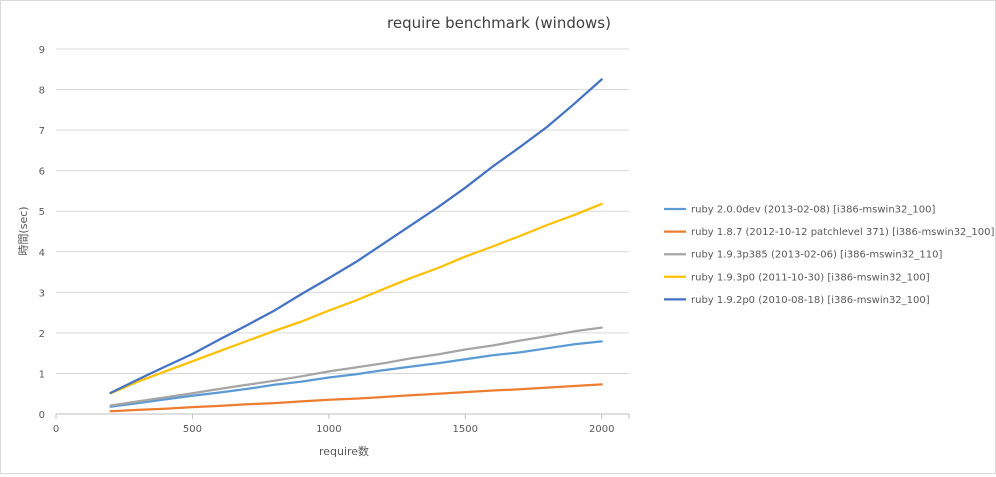 This screenshot has width=996, height=477. What do you see at coordinates (341, 424) in the screenshot?
I see `x-axis-ticks: 0 500 1000 1500 2000` at bounding box center [341, 424].